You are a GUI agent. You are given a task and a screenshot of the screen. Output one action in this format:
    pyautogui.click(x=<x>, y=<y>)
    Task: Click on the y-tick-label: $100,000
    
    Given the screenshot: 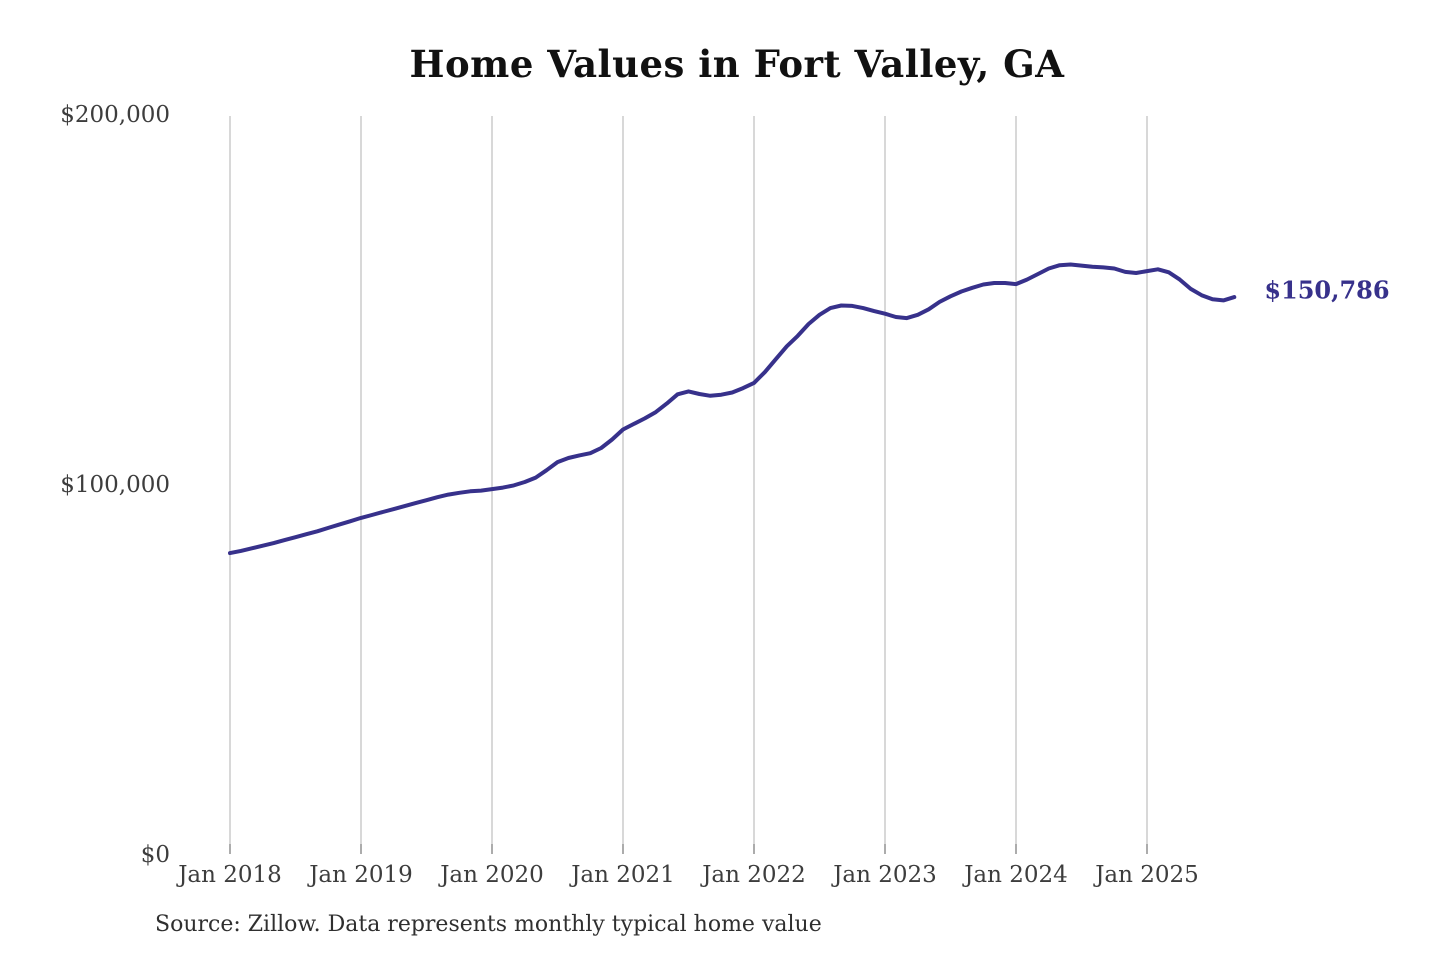 What is the action you would take?
    pyautogui.click(x=115, y=485)
    